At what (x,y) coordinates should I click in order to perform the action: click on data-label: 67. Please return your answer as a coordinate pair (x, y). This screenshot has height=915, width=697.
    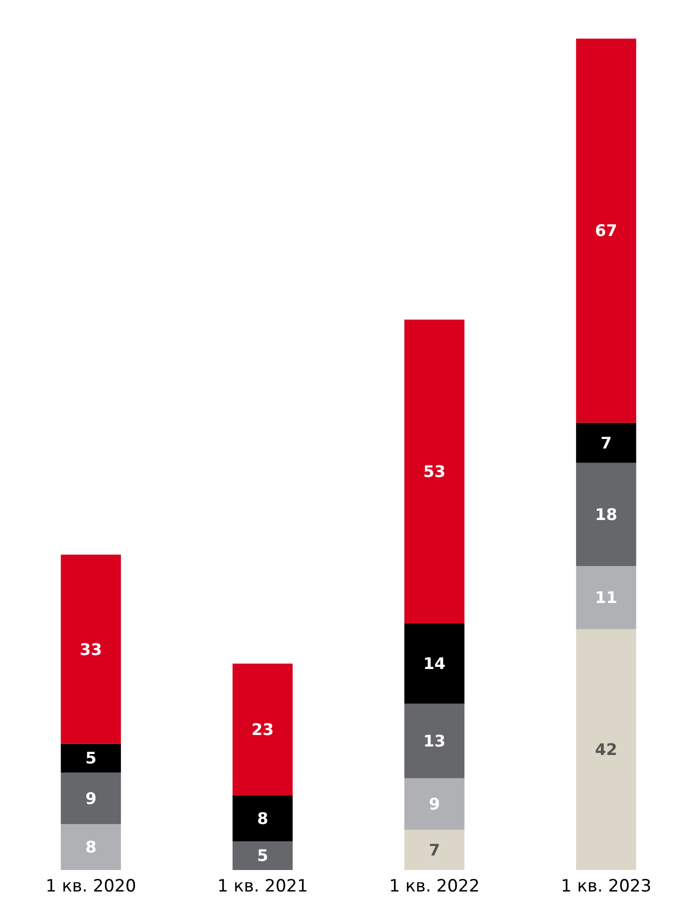
    Looking at the image, I should click on (606, 230).